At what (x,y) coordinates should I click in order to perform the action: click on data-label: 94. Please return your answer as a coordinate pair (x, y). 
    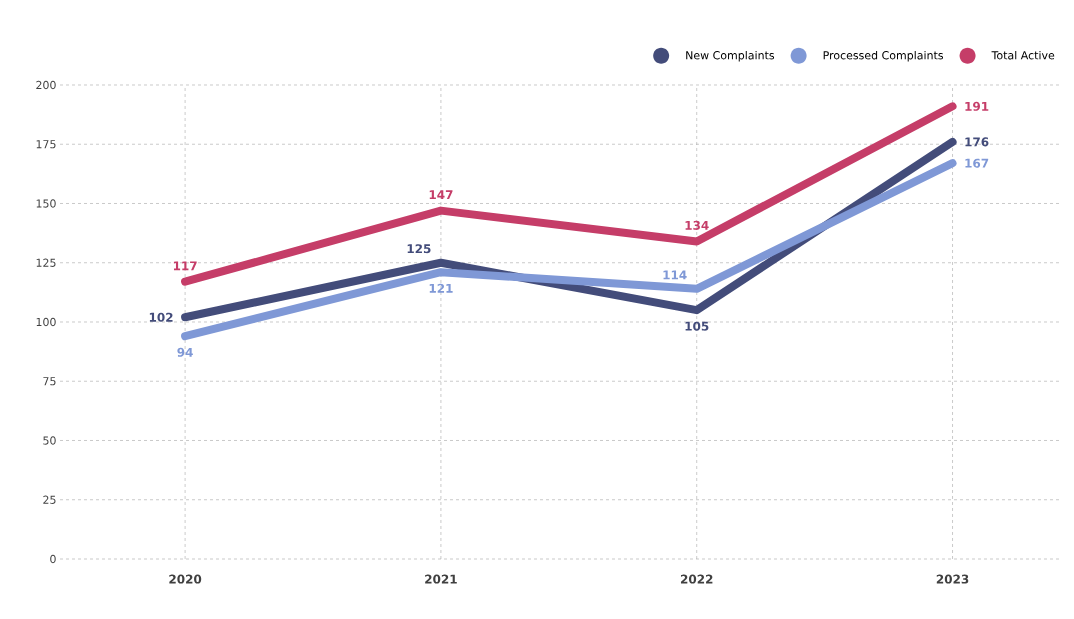
    Looking at the image, I should click on (185, 352).